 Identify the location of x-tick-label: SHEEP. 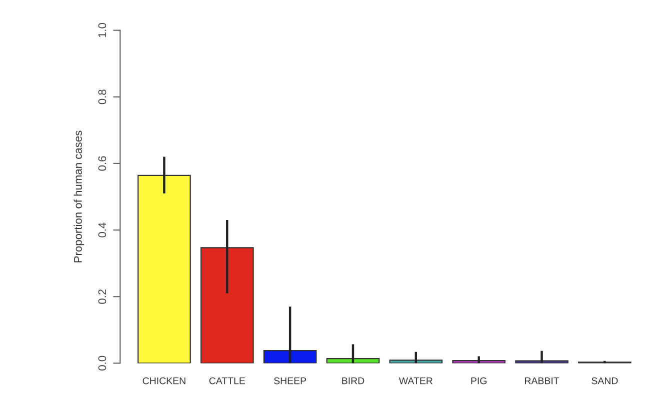
(290, 380).